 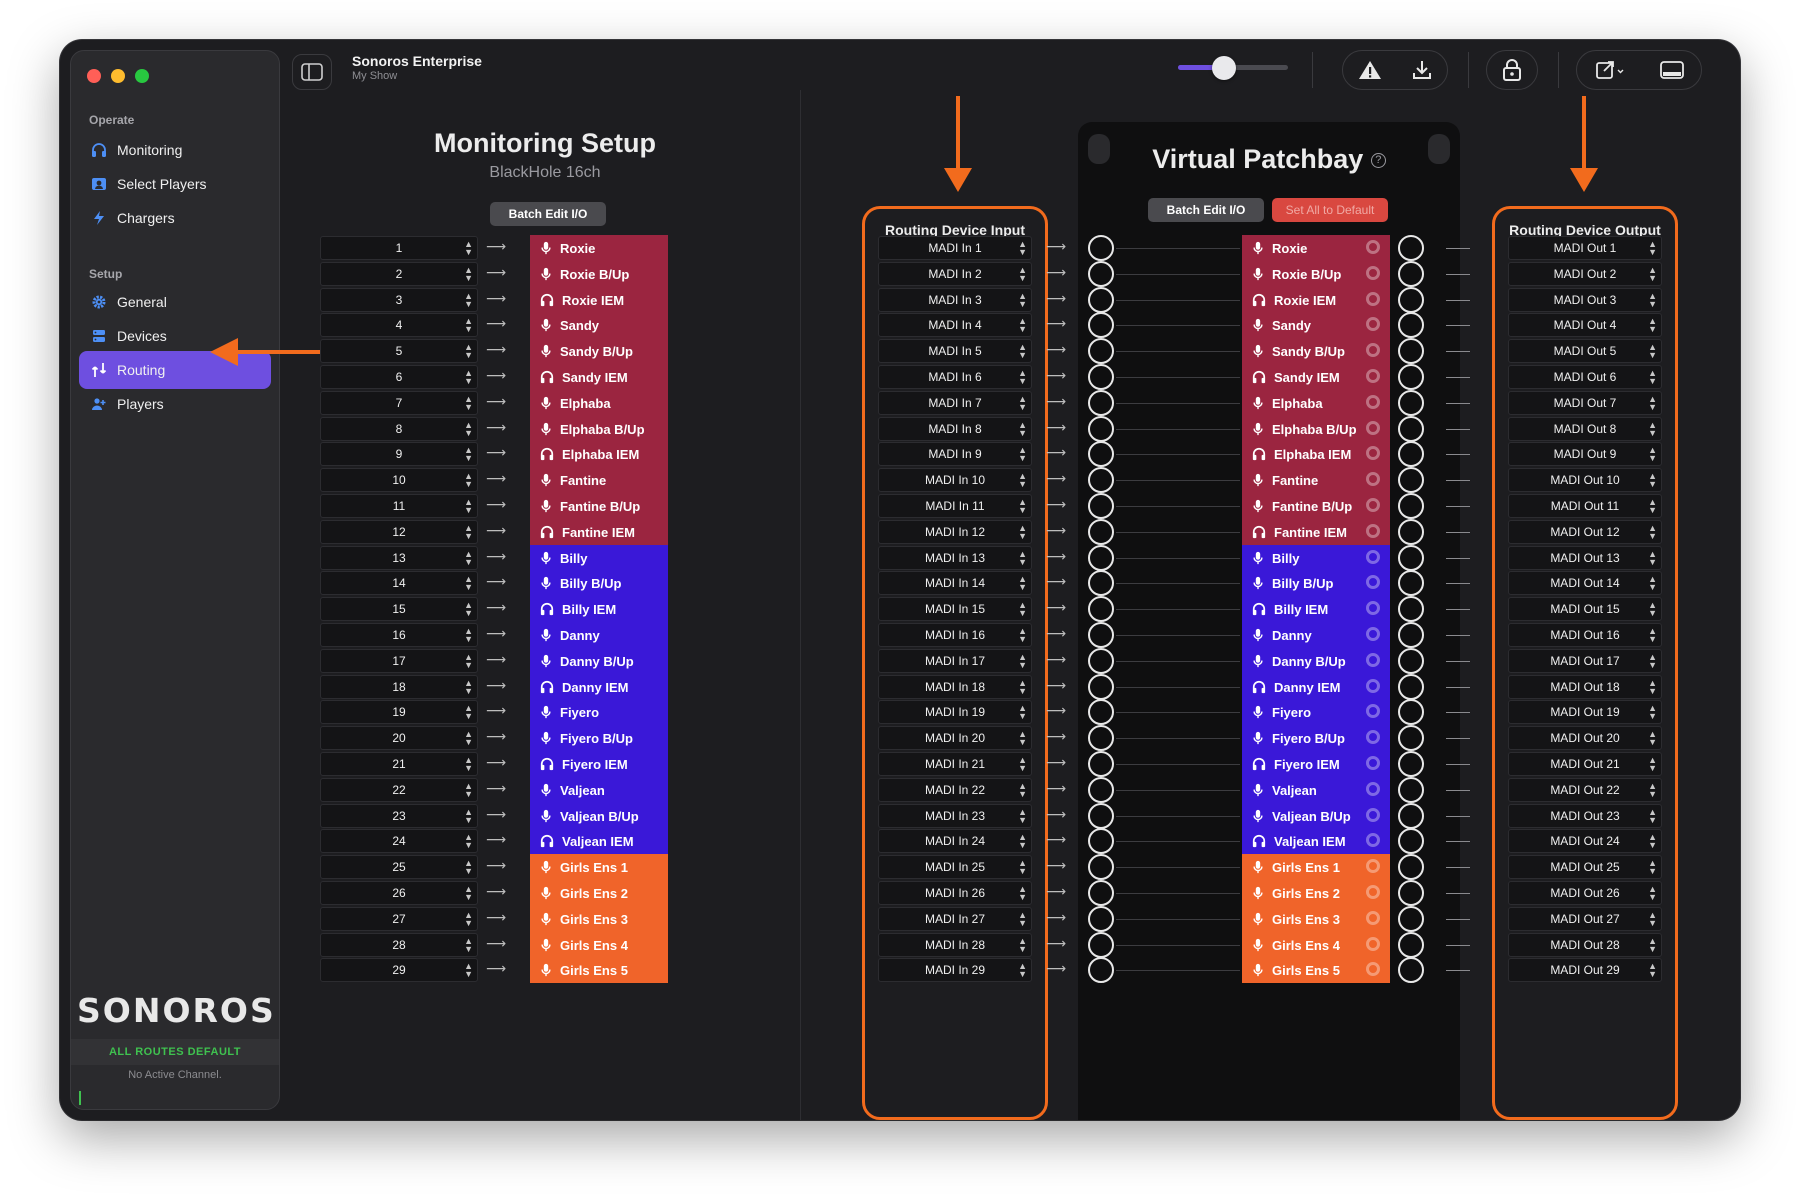 I want to click on monitoring-channel-stepper: 25 ▲ ▼, so click(x=399, y=867).